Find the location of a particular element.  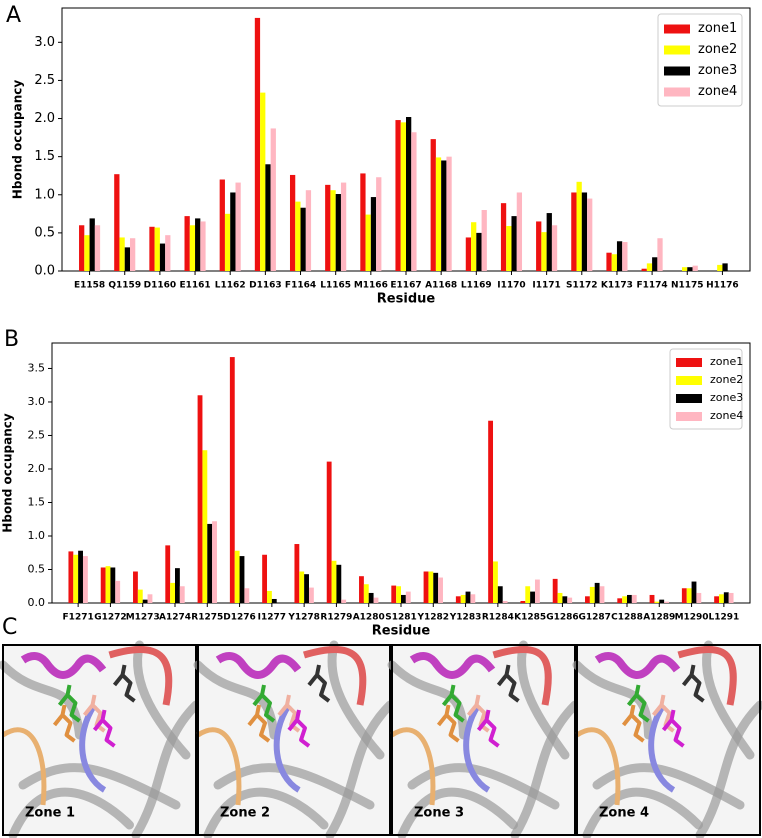

helix-magenta is located at coordinates (63, 665).